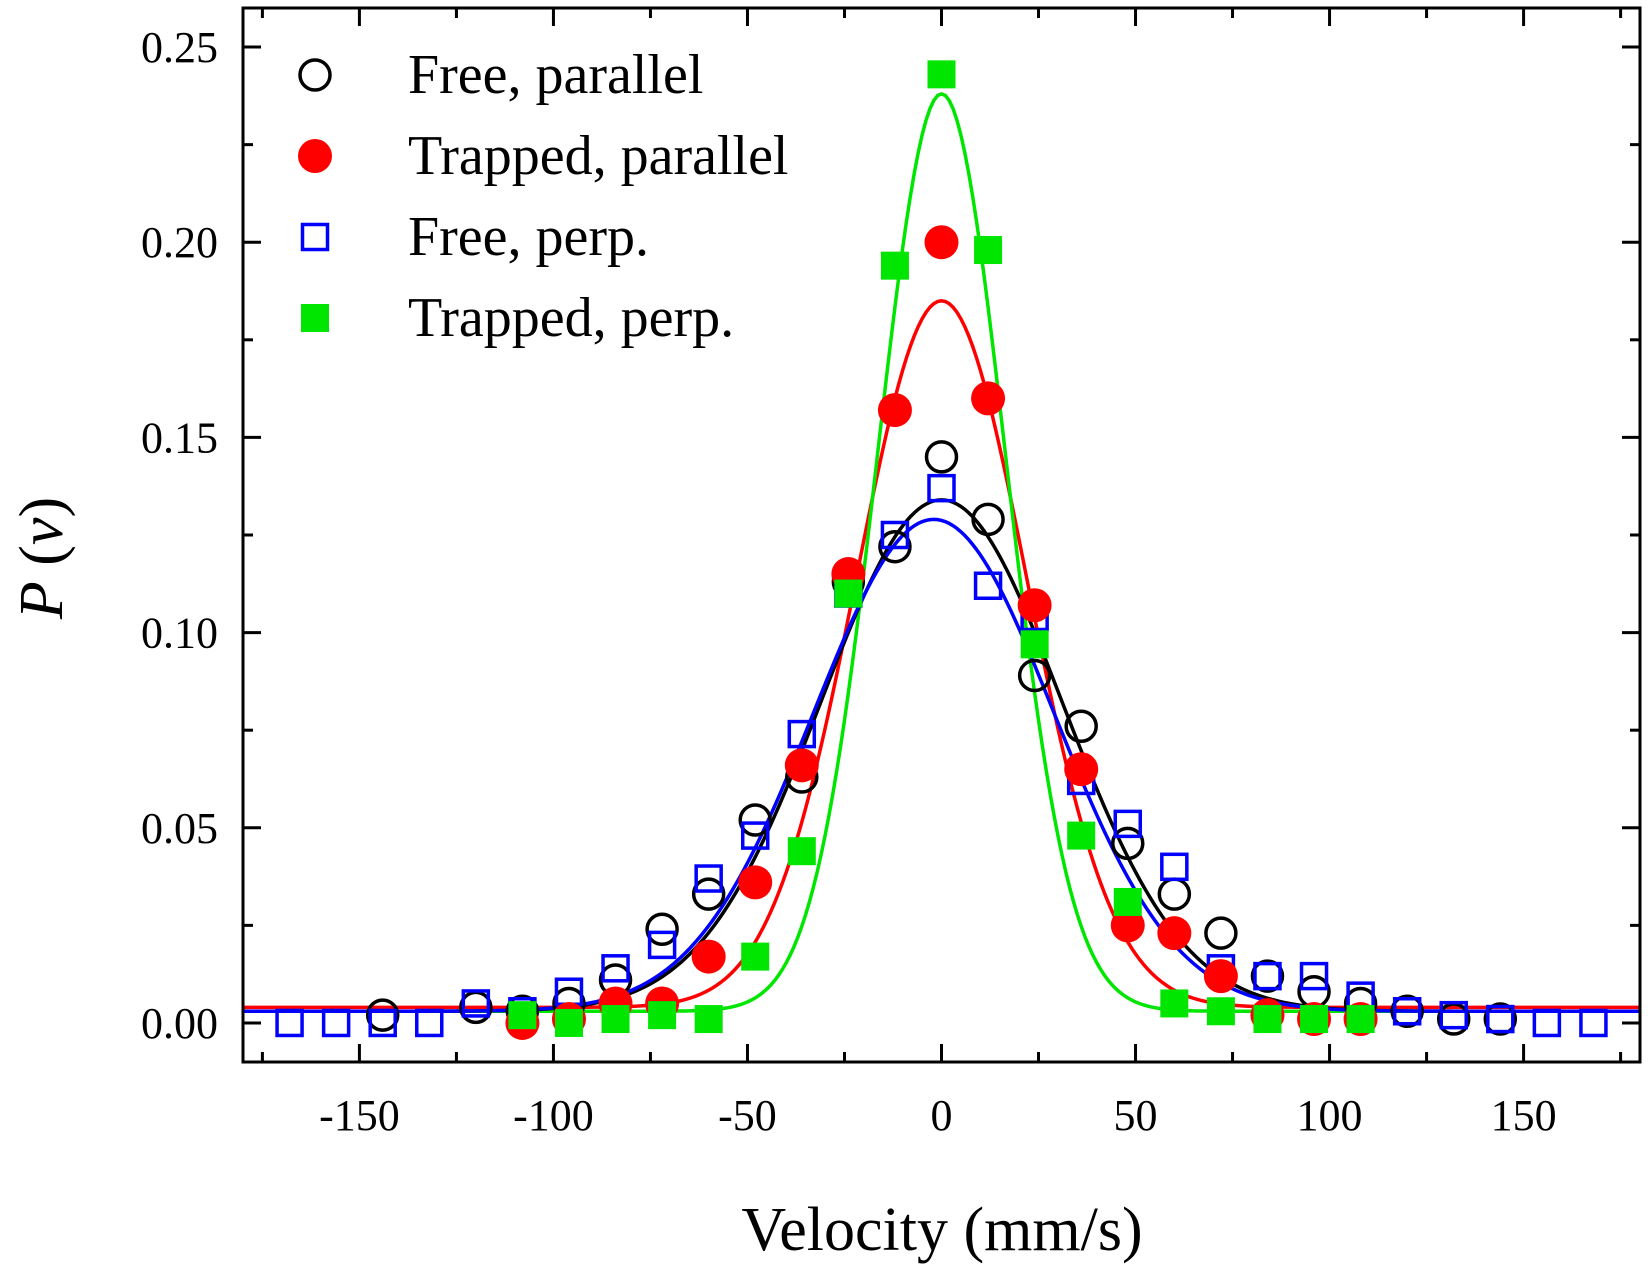  I want to click on y-tick-label: 0.20, so click(179, 242).